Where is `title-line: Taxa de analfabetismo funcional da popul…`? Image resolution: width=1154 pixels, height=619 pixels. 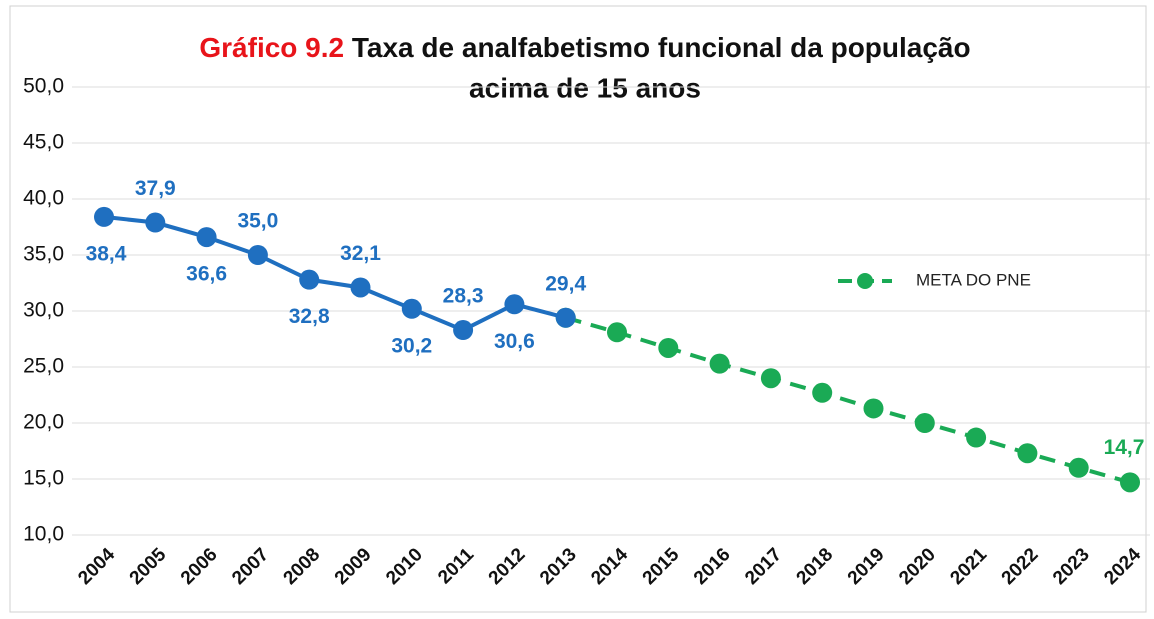
title-line: Taxa de analfabetismo funcional da popul… is located at coordinates (661, 47).